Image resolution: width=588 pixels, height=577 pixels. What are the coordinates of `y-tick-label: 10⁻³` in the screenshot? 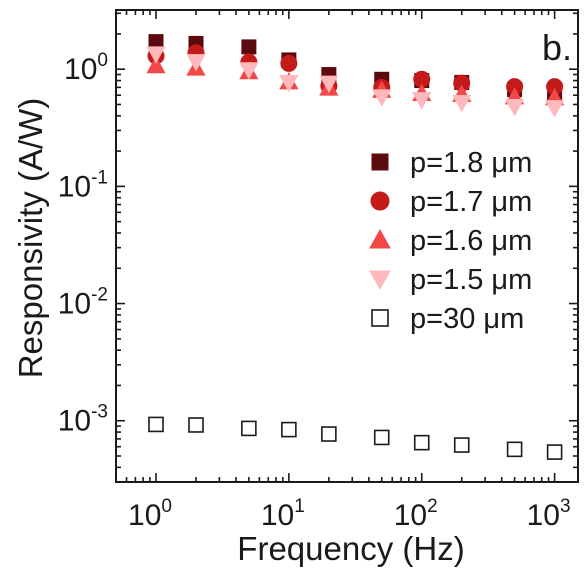 It's located at (83, 420).